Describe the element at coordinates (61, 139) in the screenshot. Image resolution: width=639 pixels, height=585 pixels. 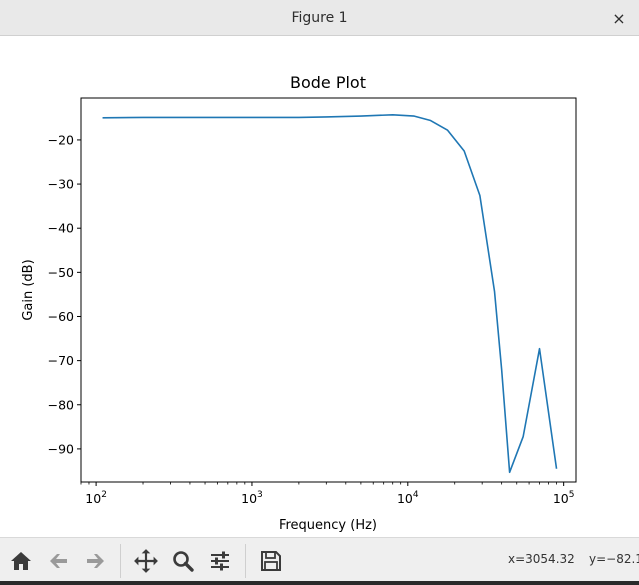
I see `y-tick-label: −20` at that location.